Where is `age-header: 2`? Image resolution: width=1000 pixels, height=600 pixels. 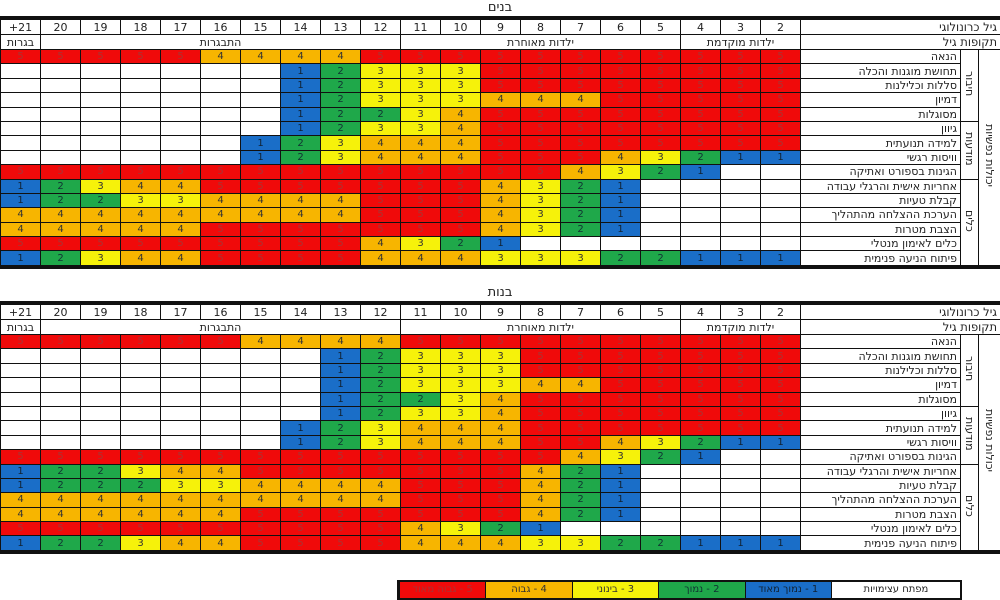
age-header: 2 is located at coordinates (781, 27).